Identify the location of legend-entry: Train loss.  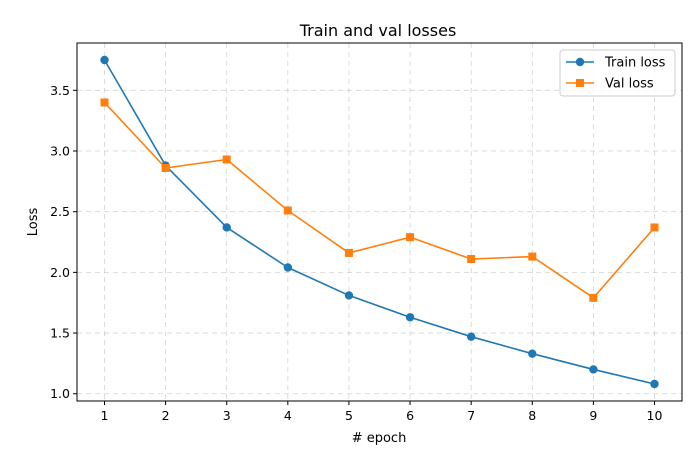
(616, 63).